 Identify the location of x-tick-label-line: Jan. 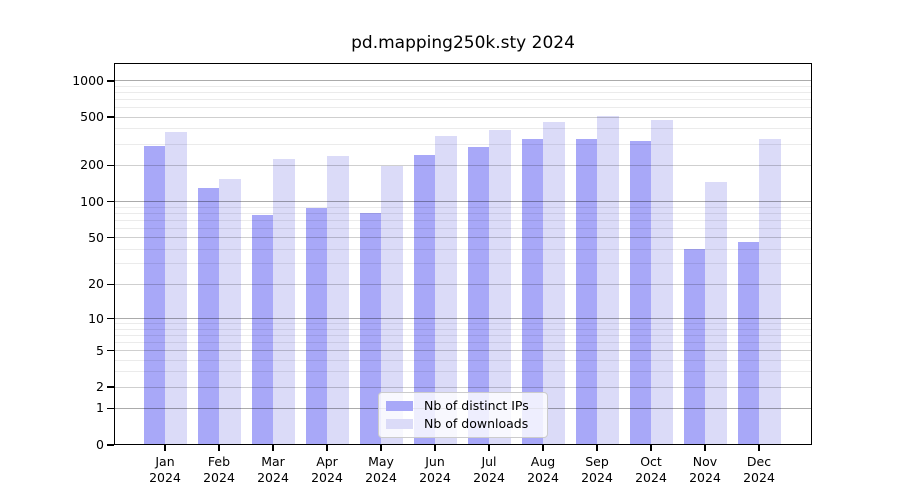
(165, 461).